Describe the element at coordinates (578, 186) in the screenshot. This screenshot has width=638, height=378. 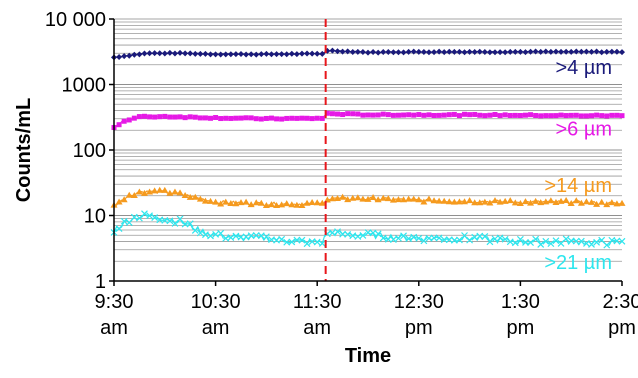
I see `series-label: >14 µm` at that location.